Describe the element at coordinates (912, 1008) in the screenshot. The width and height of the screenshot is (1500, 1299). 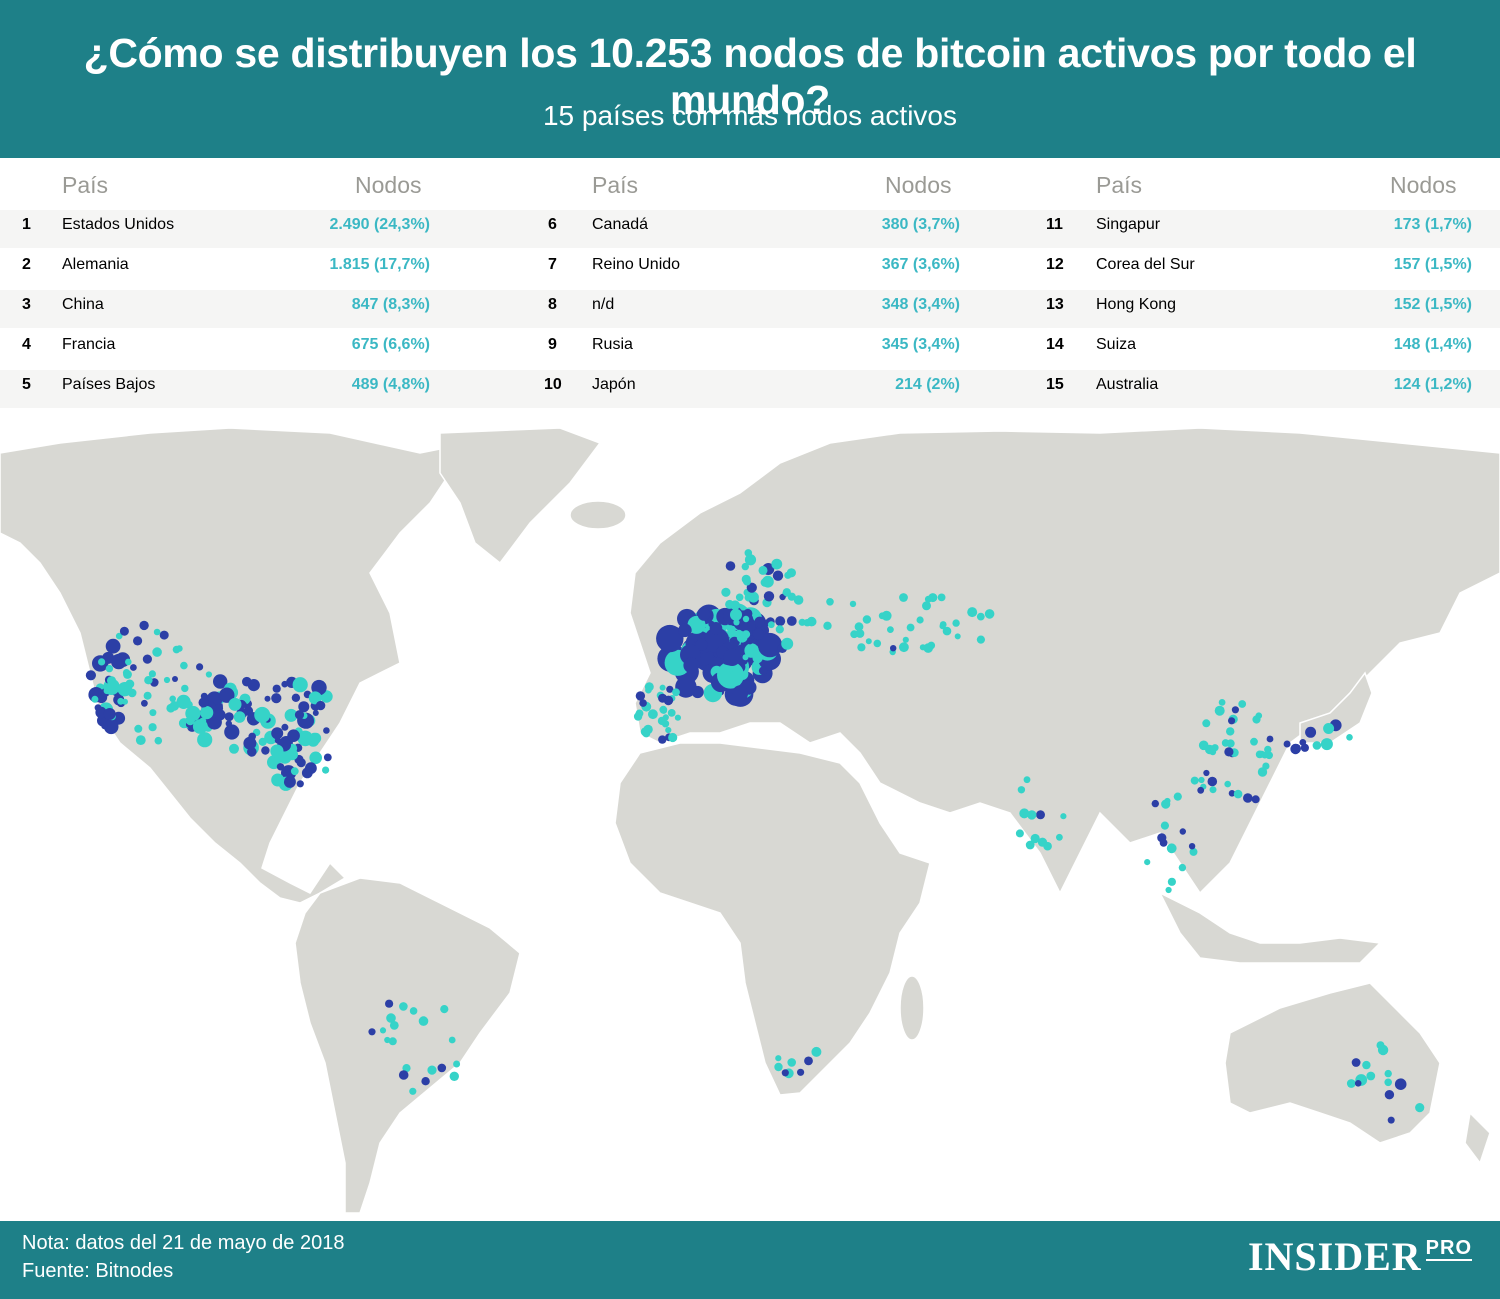
I see `madagascar-land` at that location.